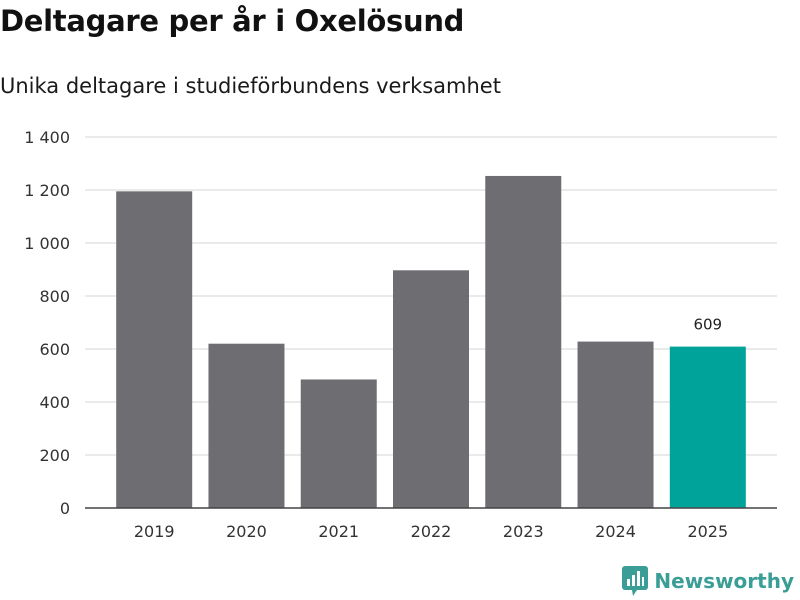 The image size is (800, 600). What do you see at coordinates (154, 531) in the screenshot?
I see `x-tick-label: 2019` at bounding box center [154, 531].